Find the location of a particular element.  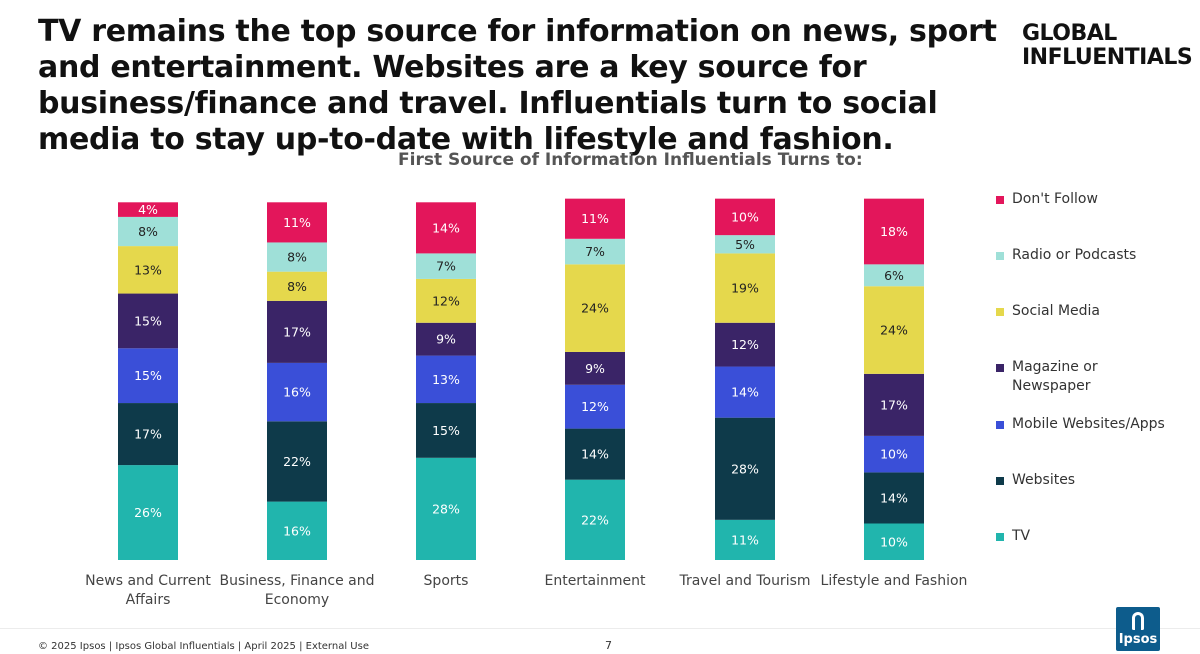

legend-label: Mobile Websites/Apps is located at coordinates (1088, 424).